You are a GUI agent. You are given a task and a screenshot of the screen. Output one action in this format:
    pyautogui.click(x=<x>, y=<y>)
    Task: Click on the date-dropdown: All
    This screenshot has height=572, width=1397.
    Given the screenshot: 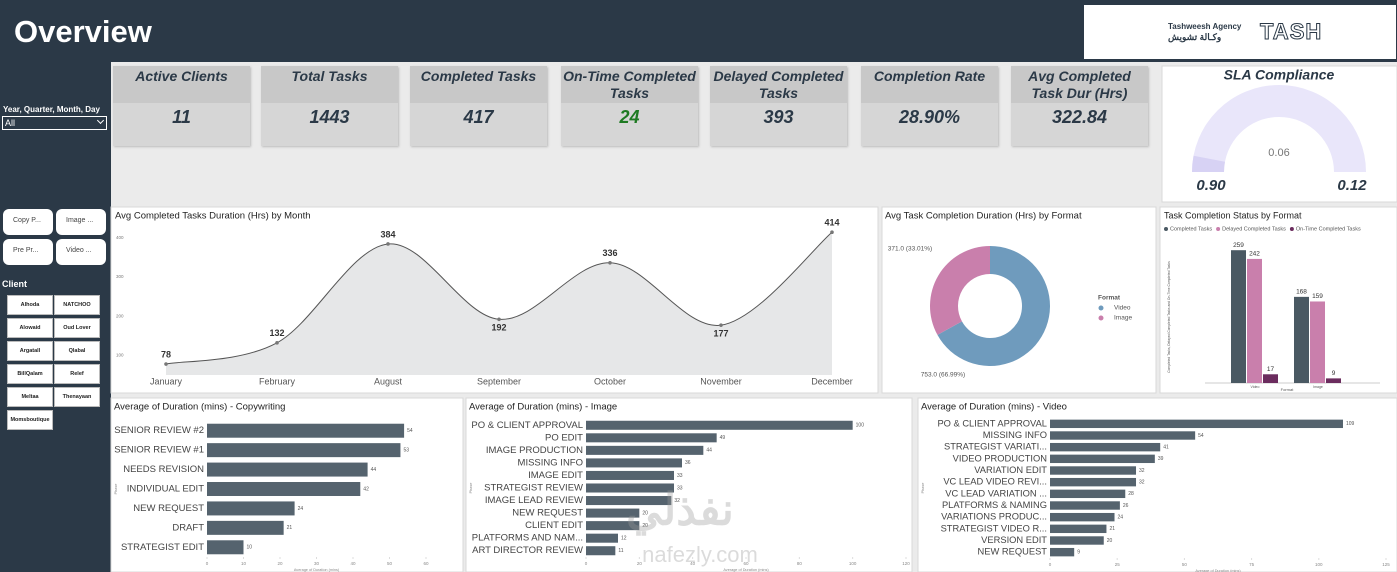 What is the action you would take?
    pyautogui.click(x=54, y=123)
    